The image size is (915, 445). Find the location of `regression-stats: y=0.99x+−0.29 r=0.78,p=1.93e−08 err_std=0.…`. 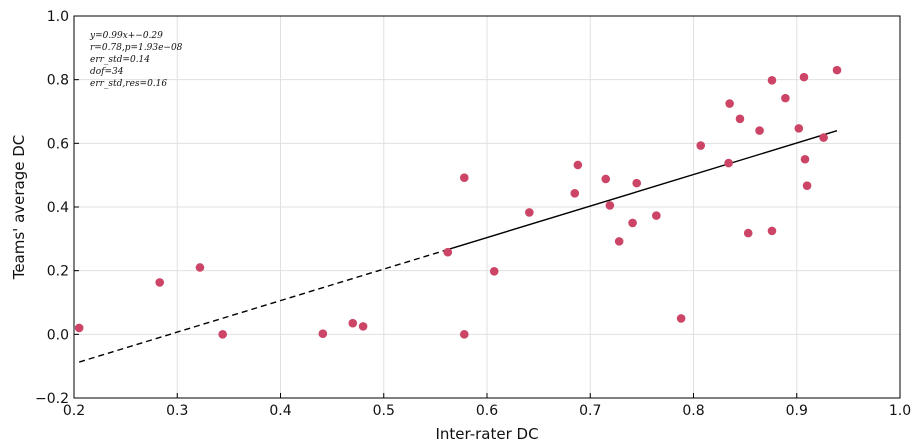

regression-stats: y=0.99x+−0.29 r=0.78,p=1.93e−08 err_std=0.… is located at coordinates (136, 60).